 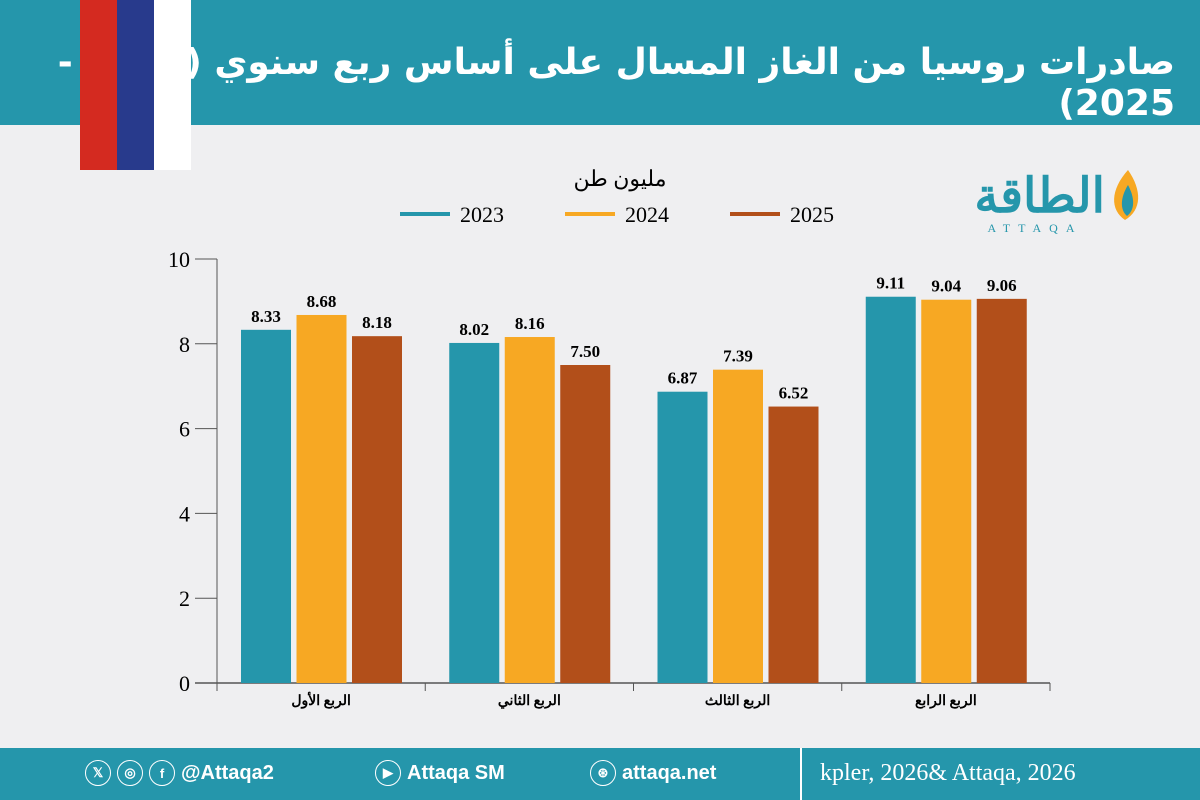 I want to click on youtube-icon: ▶, so click(x=388, y=773).